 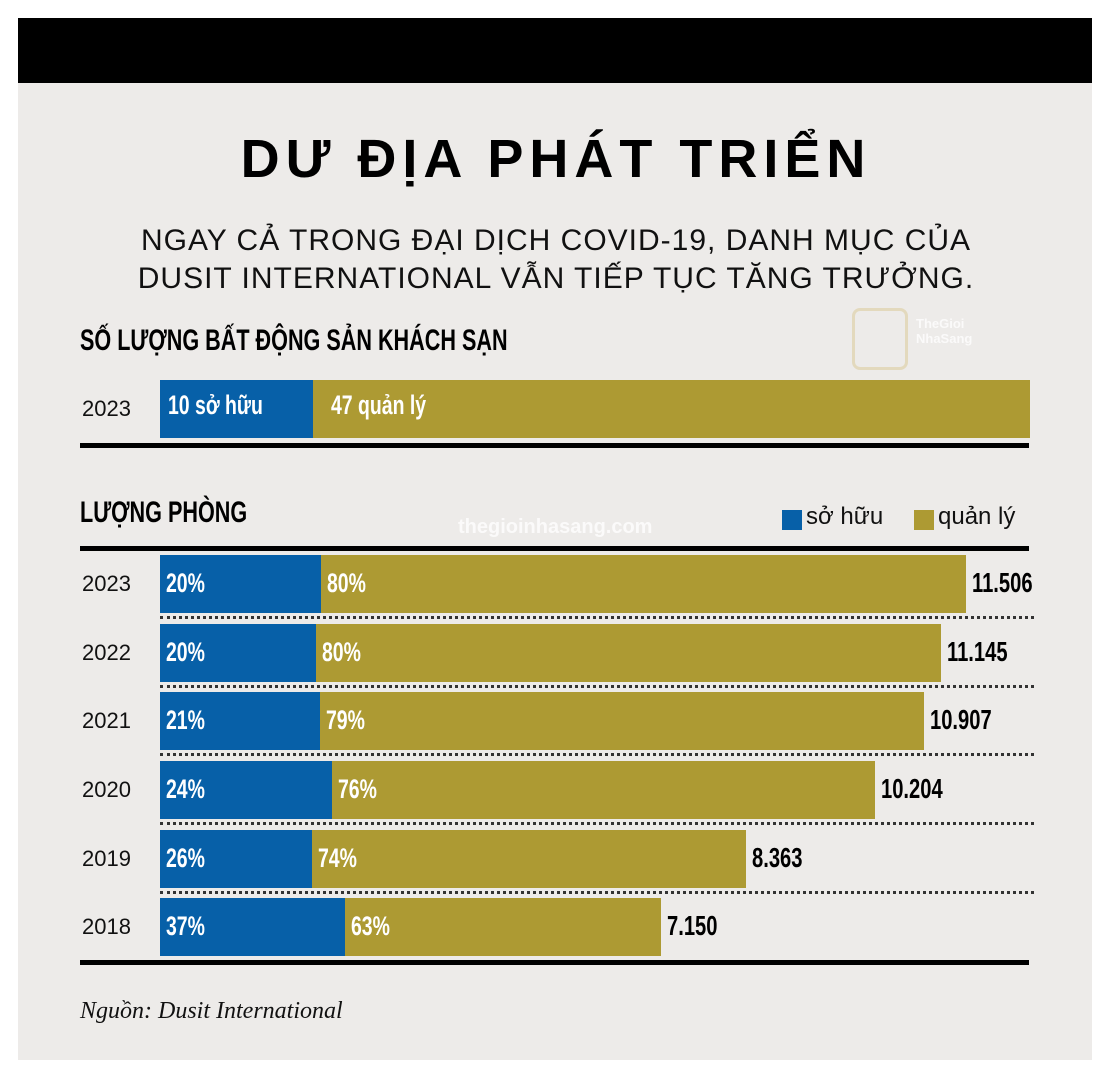 What do you see at coordinates (792, 520) in the screenshot?
I see `legend-owned-swatch` at bounding box center [792, 520].